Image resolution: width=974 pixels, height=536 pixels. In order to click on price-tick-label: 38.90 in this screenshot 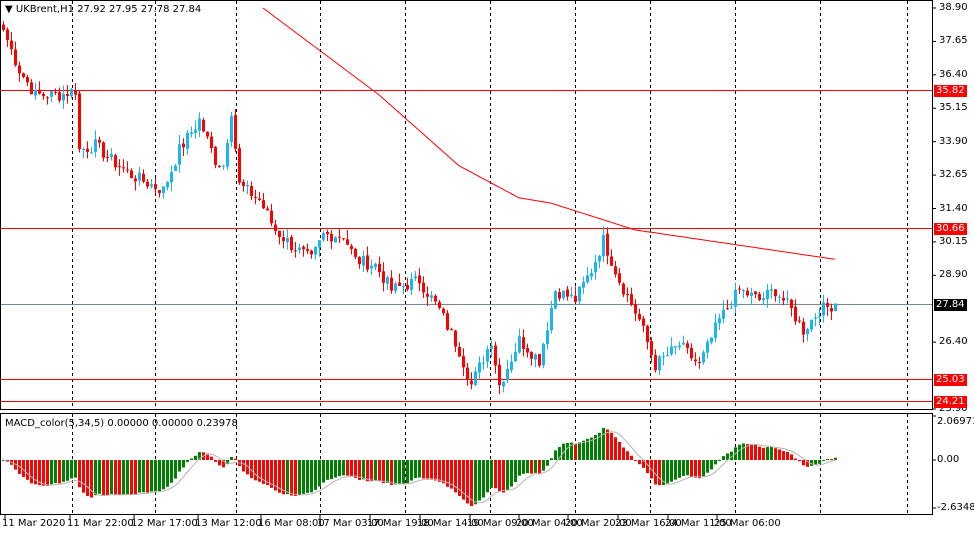, I will do `click(953, 7)`.